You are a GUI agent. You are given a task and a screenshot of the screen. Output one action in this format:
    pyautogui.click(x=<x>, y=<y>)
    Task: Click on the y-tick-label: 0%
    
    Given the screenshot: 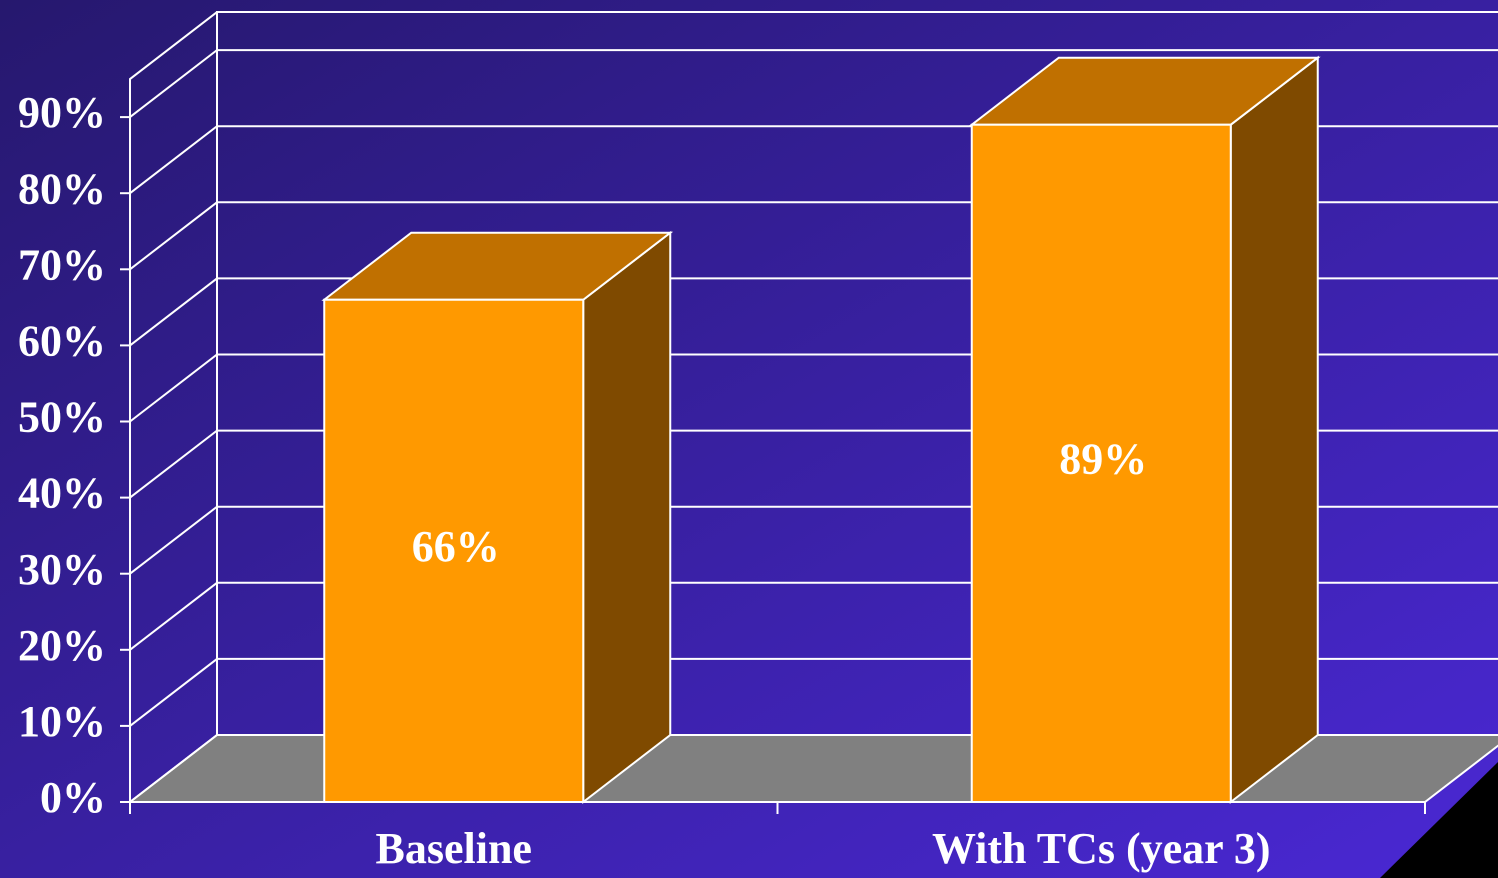 What is the action you would take?
    pyautogui.click(x=73, y=797)
    